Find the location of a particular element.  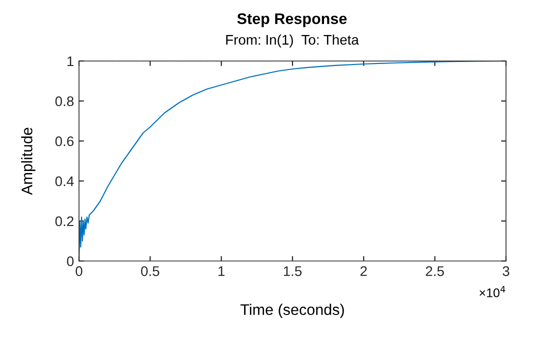

y-axis-title: Amplitude is located at coordinates (28, 161).